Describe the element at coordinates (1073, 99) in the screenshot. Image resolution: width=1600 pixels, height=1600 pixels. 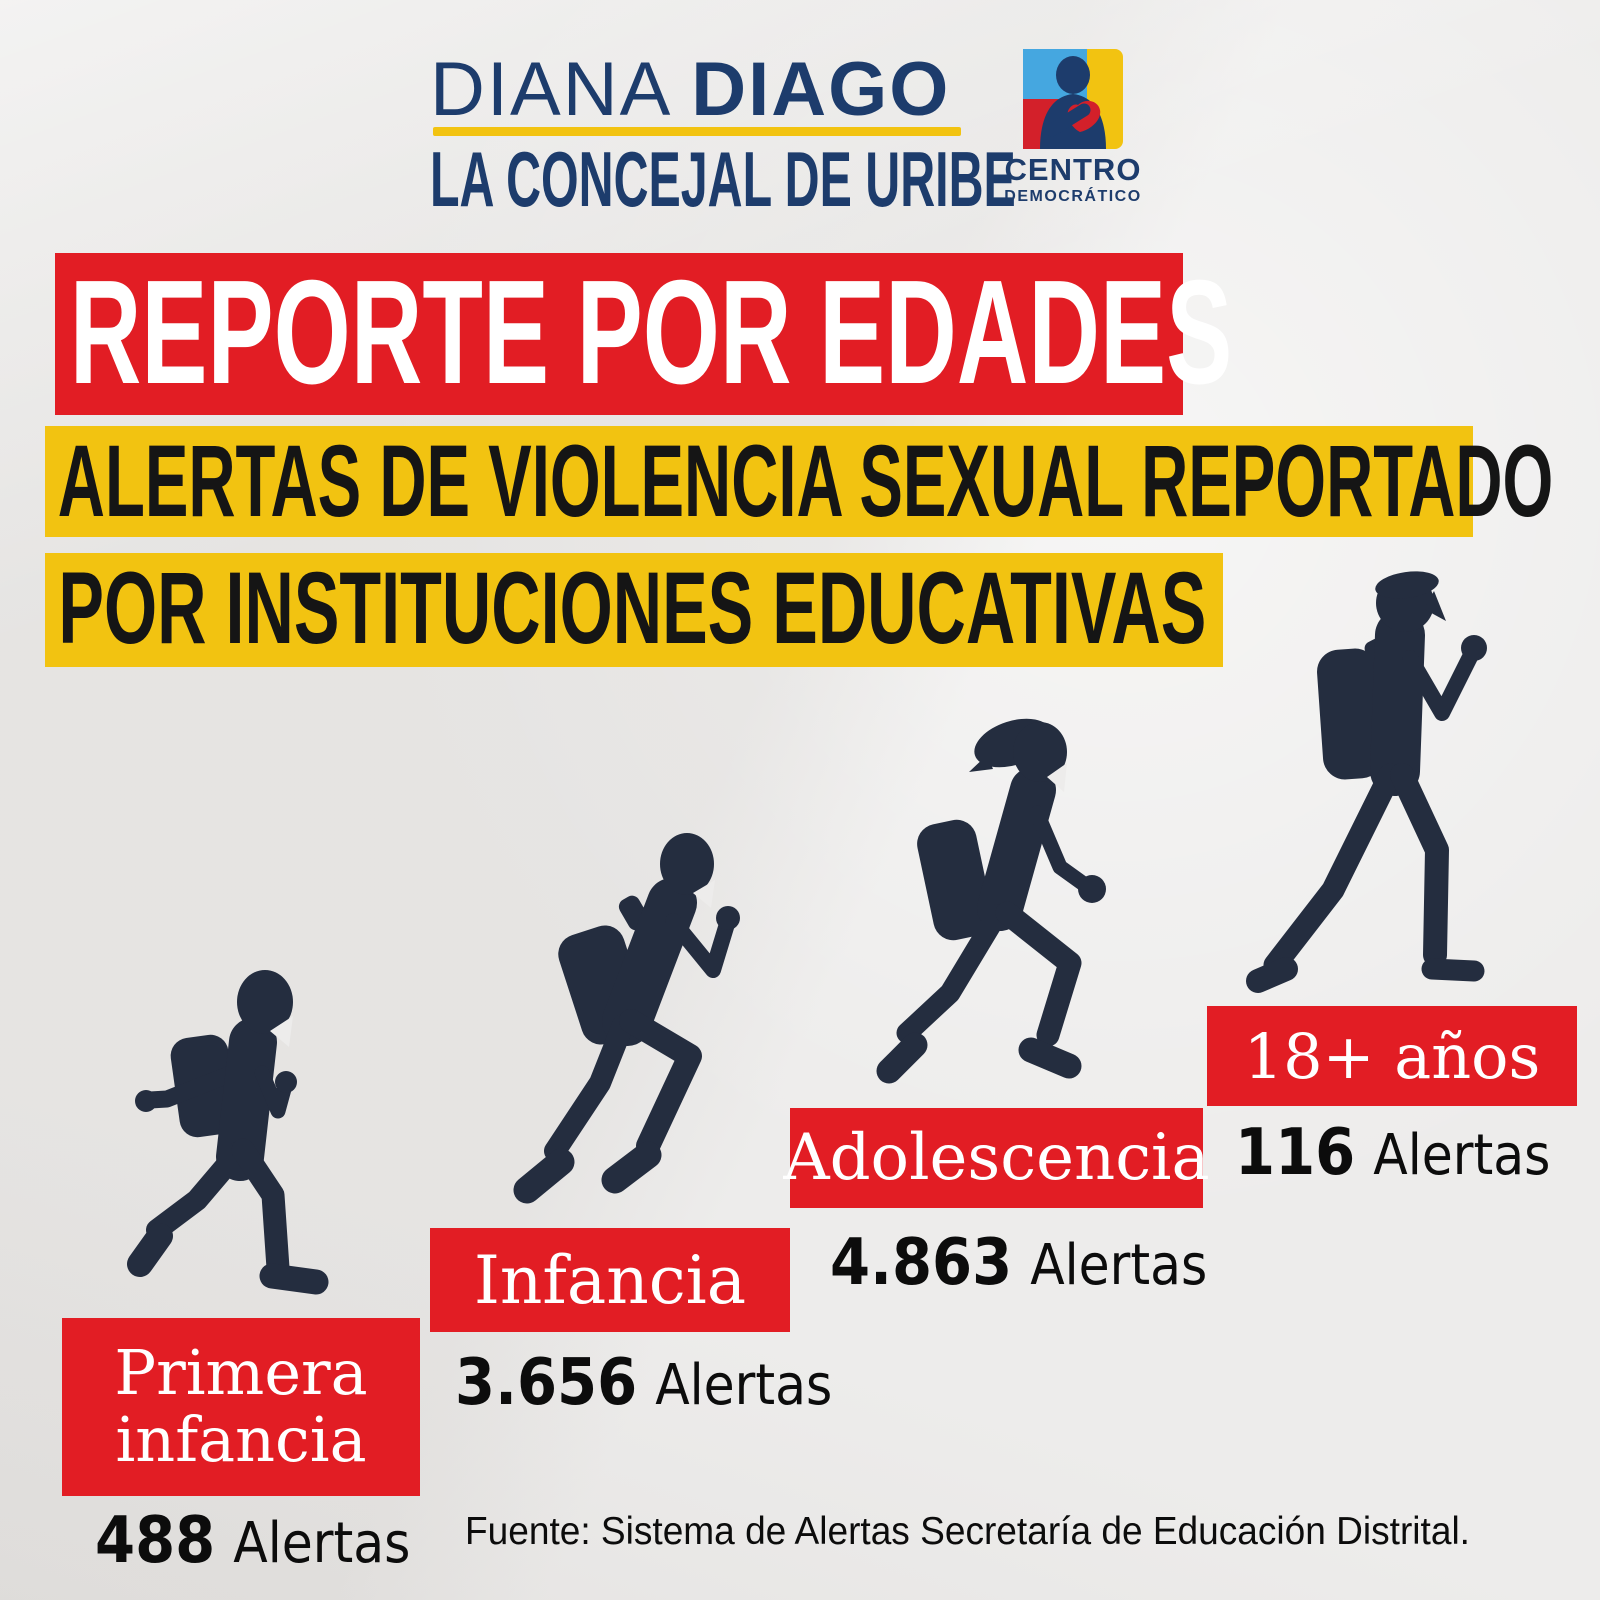
I see `party-logo-icon` at that location.